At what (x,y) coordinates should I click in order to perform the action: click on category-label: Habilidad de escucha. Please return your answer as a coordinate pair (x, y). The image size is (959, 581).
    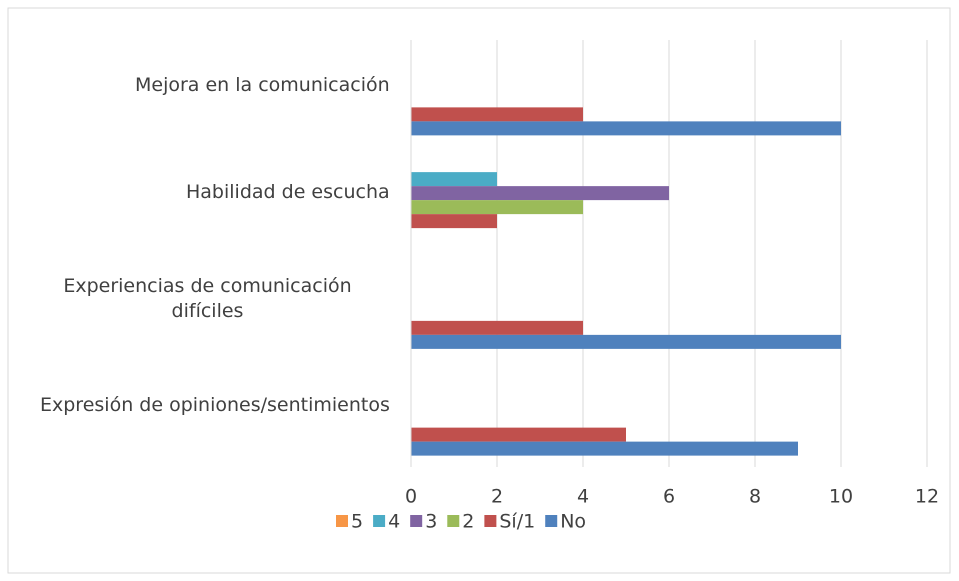
    Looking at the image, I should click on (288, 191).